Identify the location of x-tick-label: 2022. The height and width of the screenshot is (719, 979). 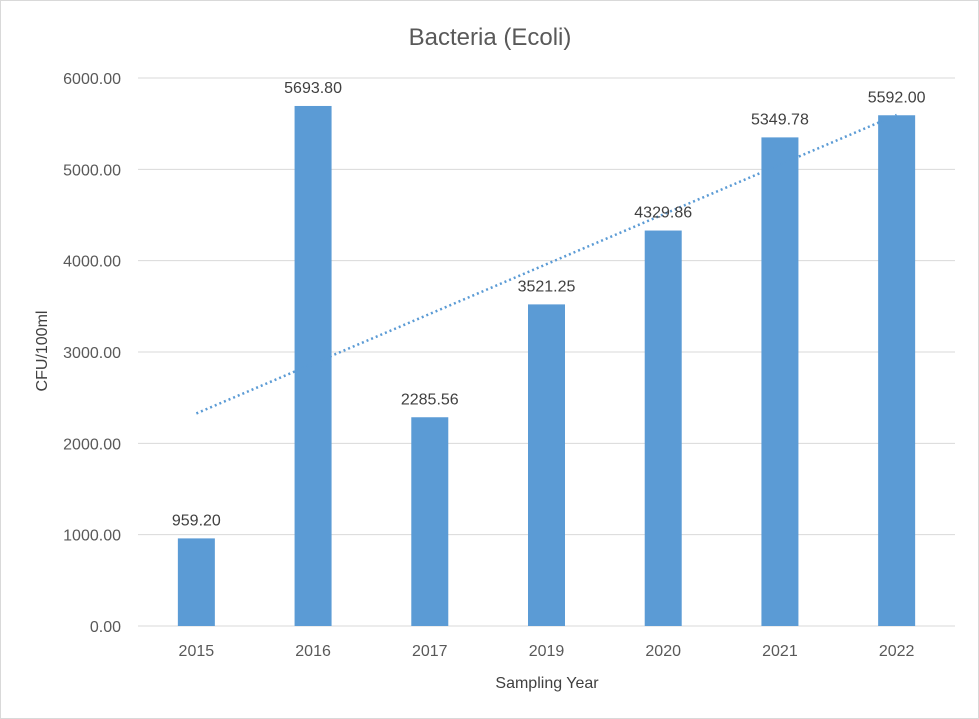
(897, 651).